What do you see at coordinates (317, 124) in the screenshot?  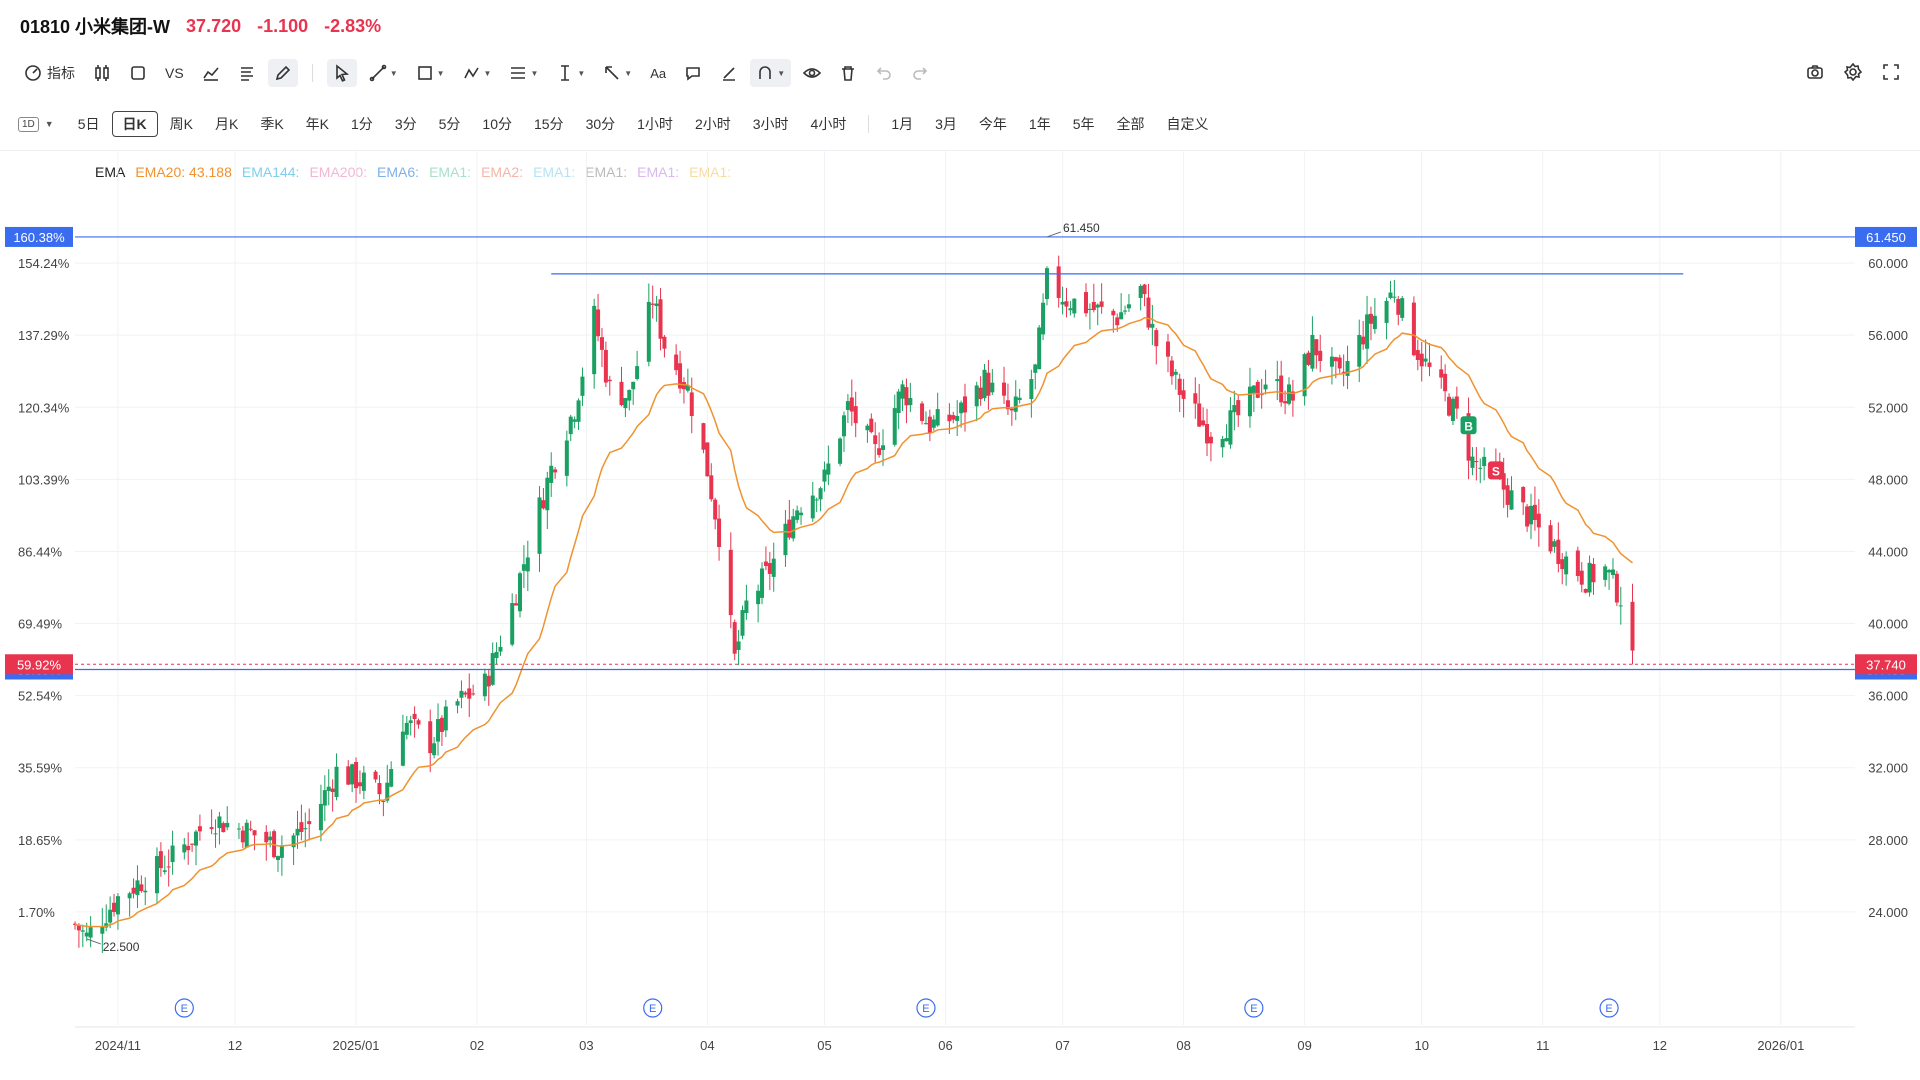 I see `period-button: 年K` at bounding box center [317, 124].